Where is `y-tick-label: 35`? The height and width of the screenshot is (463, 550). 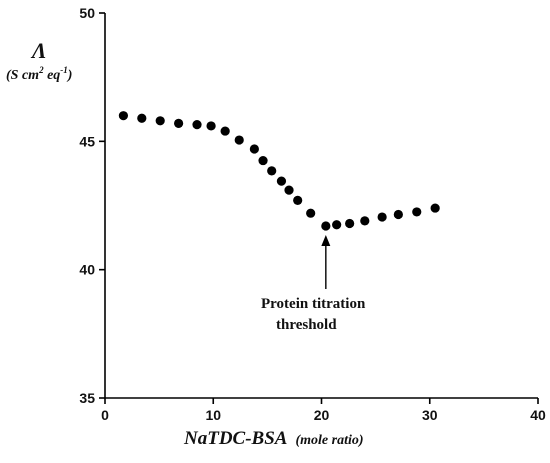
y-tick-label: 35 is located at coordinates (87, 398).